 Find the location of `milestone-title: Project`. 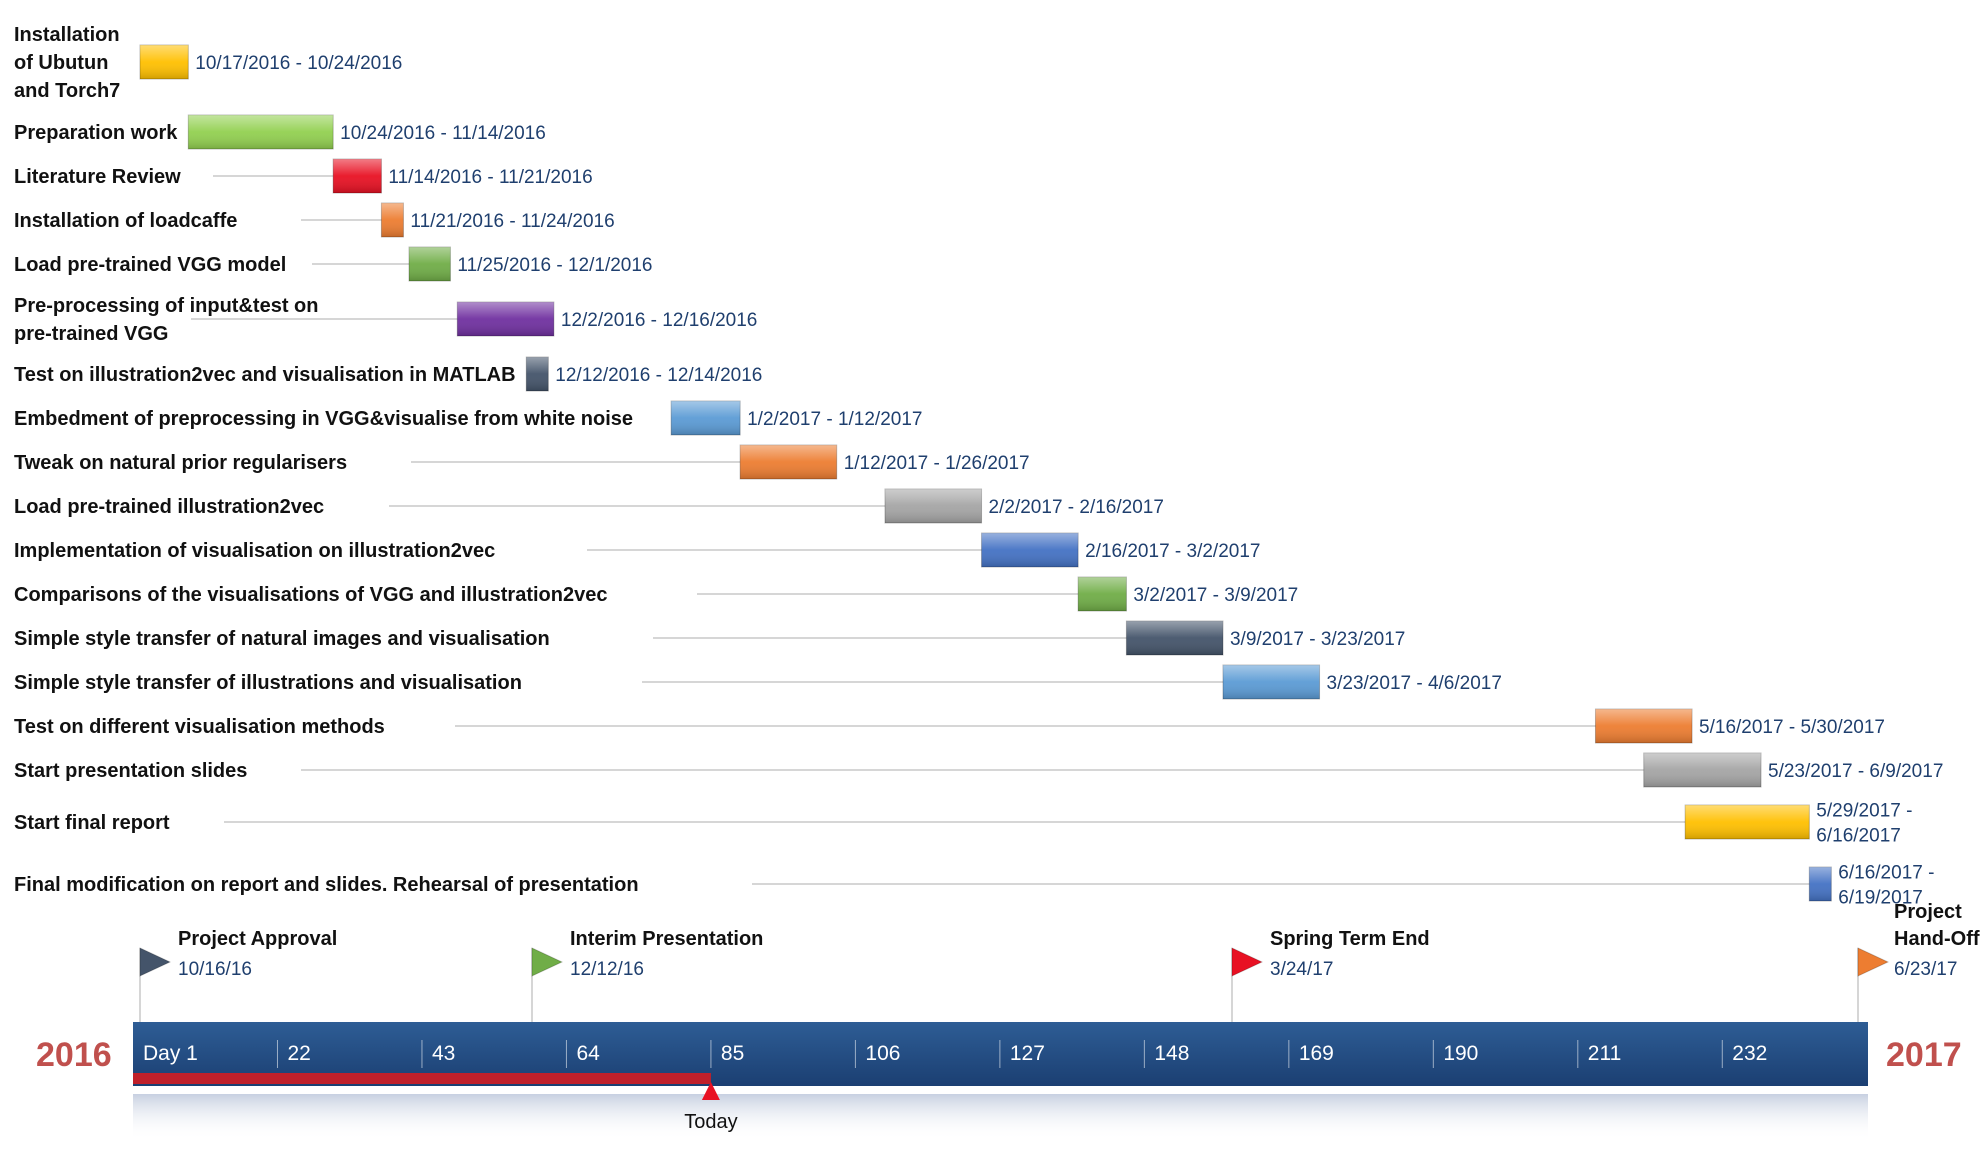

milestone-title: Project is located at coordinates (1928, 912).